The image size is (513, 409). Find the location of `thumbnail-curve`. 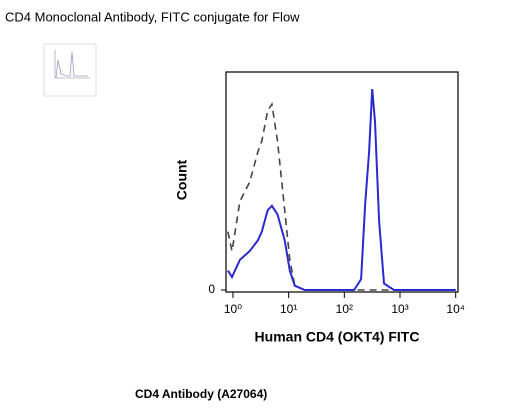

thumbnail-curve is located at coordinates (71, 65).